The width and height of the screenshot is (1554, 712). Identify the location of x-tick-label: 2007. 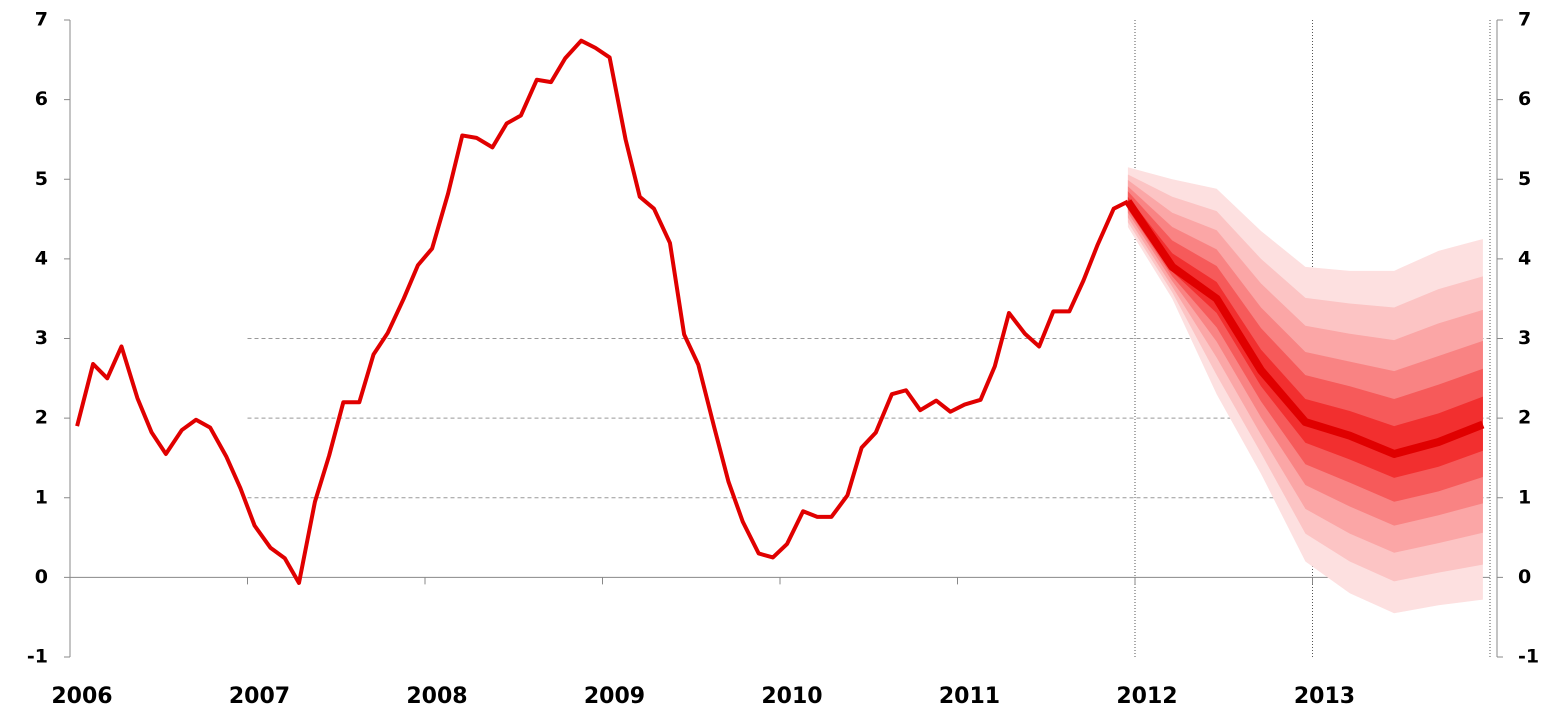
(259, 696).